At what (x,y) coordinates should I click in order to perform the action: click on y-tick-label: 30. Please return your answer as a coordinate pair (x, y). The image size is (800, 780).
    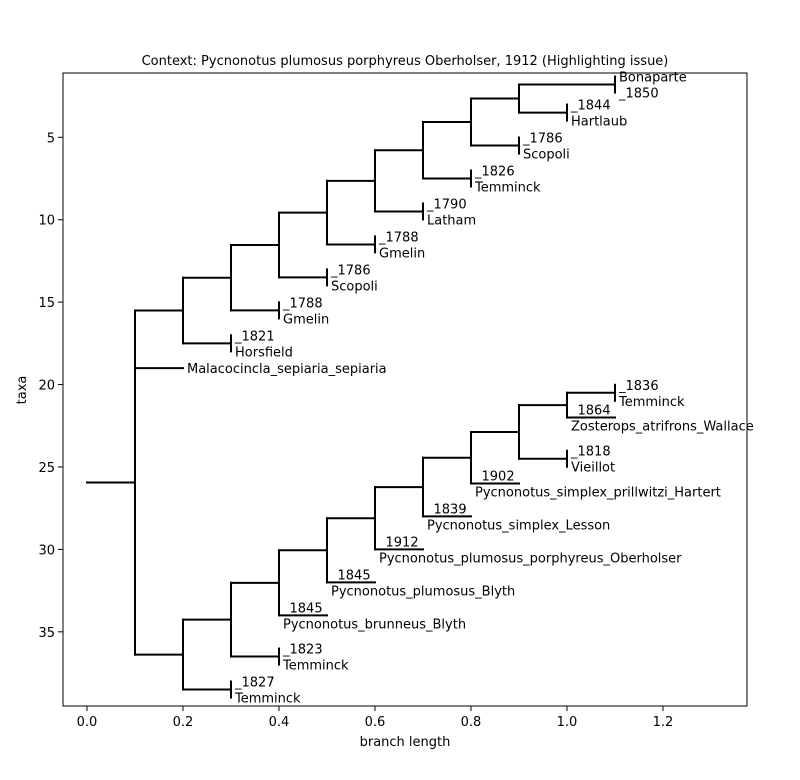
    Looking at the image, I should click on (46, 550).